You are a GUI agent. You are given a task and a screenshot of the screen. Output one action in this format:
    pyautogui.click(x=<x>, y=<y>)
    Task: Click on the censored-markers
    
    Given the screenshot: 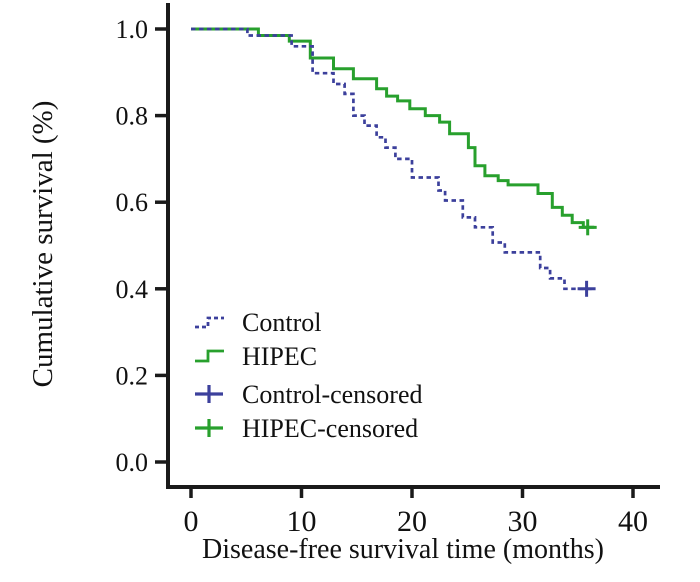 What is the action you would take?
    pyautogui.click(x=587, y=258)
    